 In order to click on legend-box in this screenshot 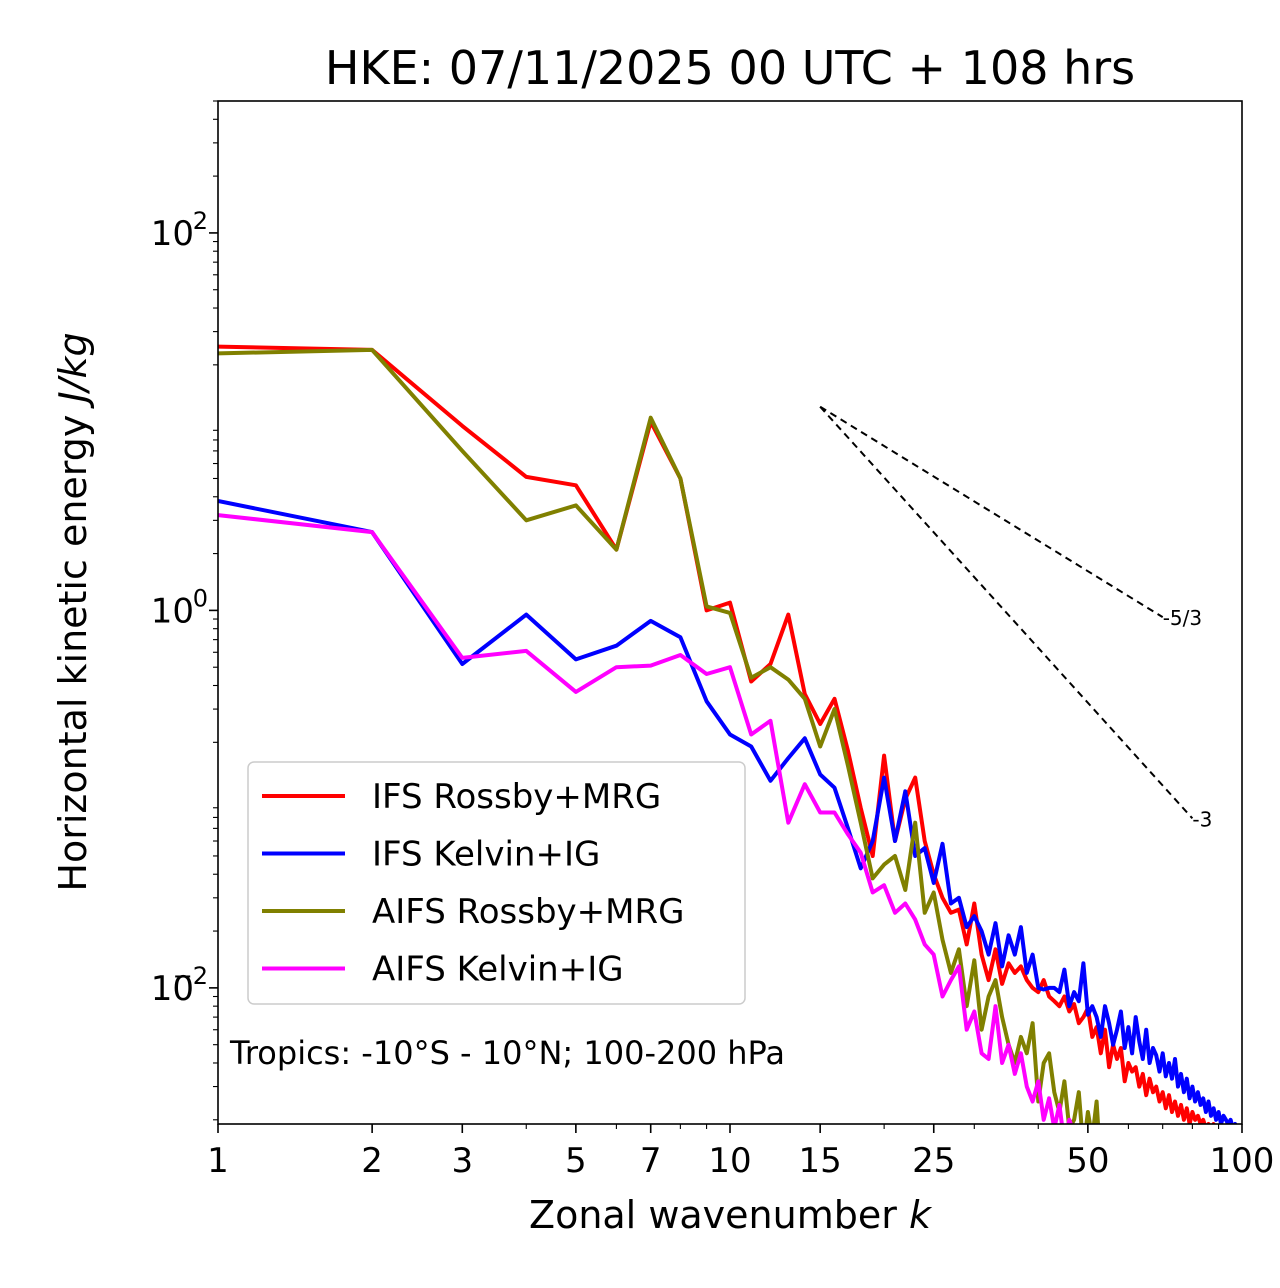, I will do `click(496, 883)`.